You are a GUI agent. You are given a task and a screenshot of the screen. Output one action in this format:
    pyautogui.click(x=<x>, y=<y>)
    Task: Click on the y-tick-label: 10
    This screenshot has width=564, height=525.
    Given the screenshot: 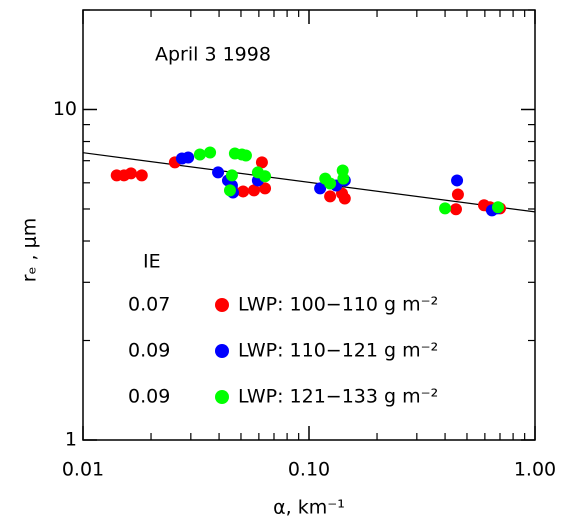 What is the action you would take?
    pyautogui.click(x=65, y=109)
    